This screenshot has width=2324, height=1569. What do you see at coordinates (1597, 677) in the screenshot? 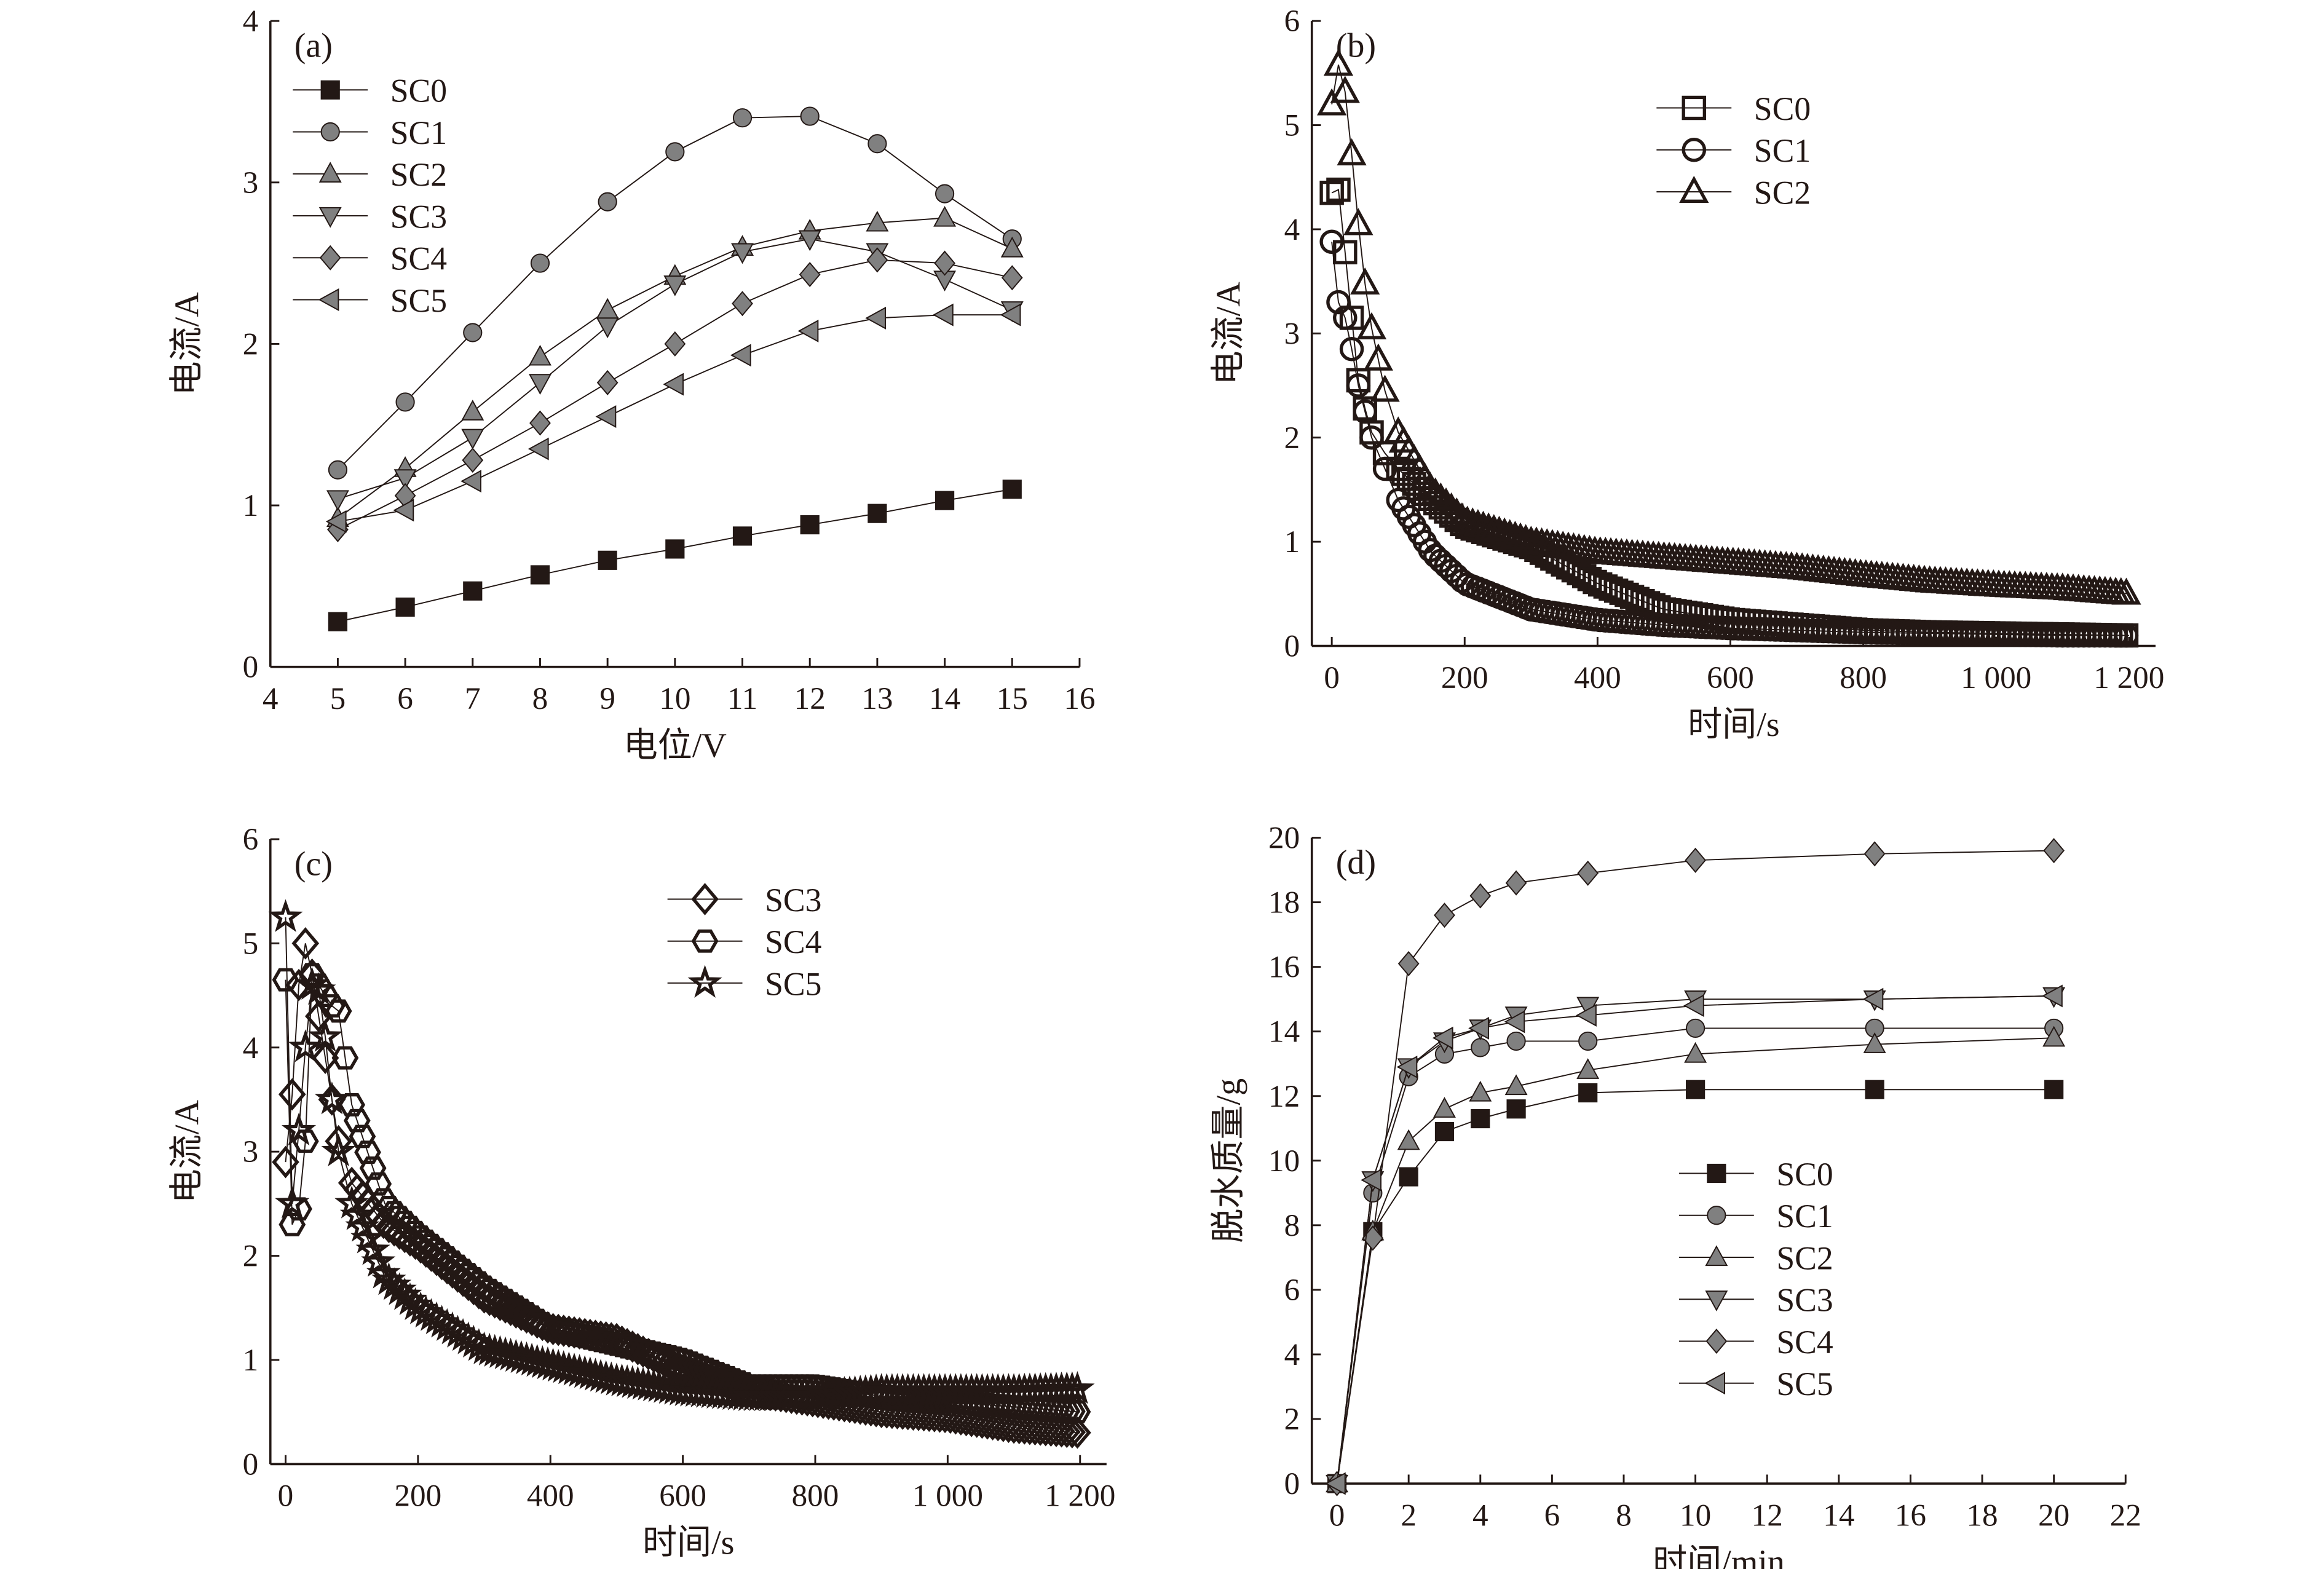
I see `x-tick-label: 400` at bounding box center [1597, 677].